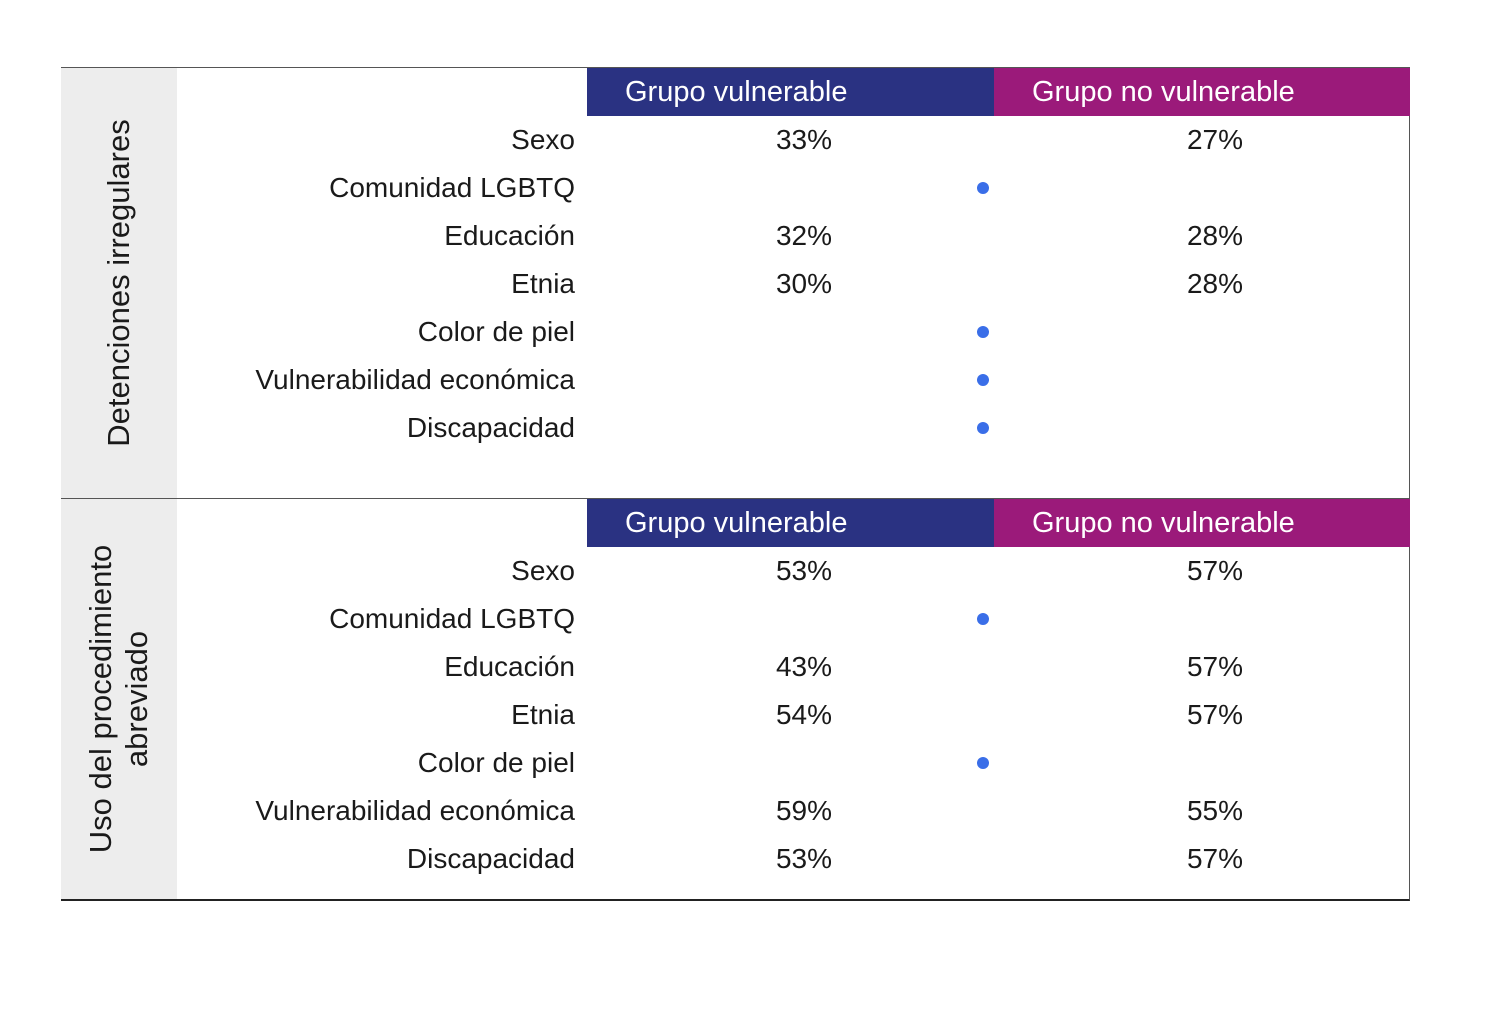 This screenshot has width=1500, height=1014. What do you see at coordinates (119, 283) in the screenshot?
I see `section-side-panel: Detenciones irregulares` at bounding box center [119, 283].